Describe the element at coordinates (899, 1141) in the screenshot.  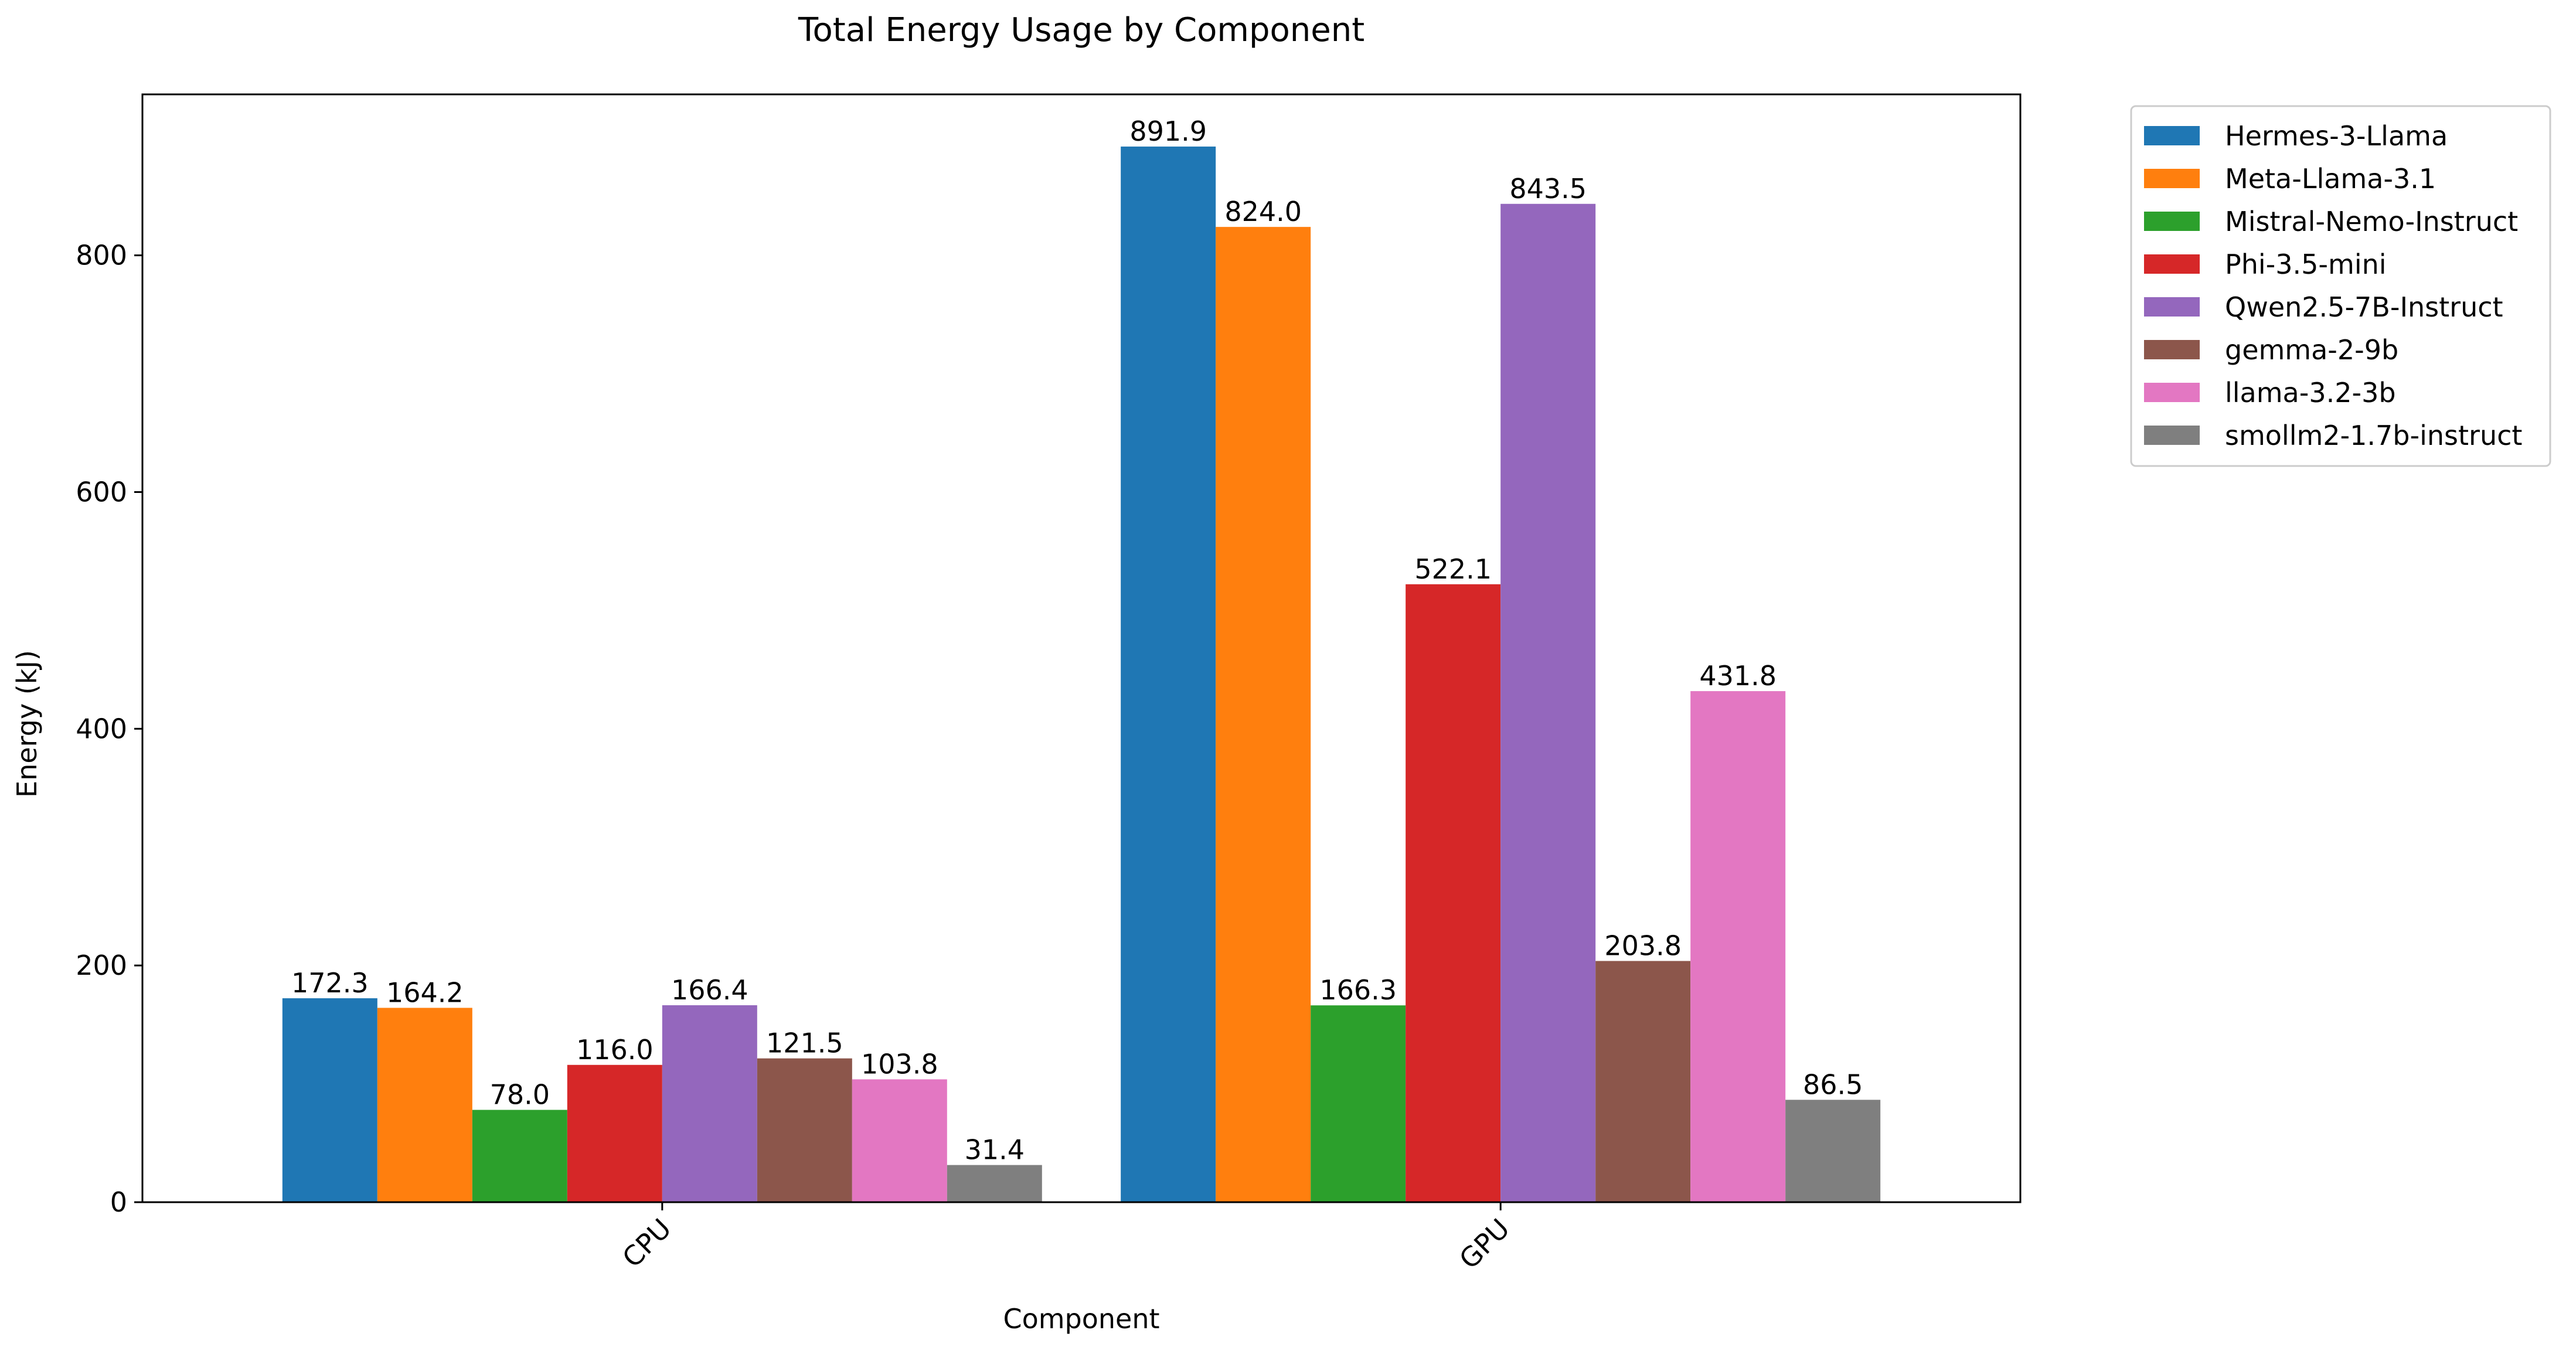
I see `bar-llama-3-2-3b-cpu` at that location.